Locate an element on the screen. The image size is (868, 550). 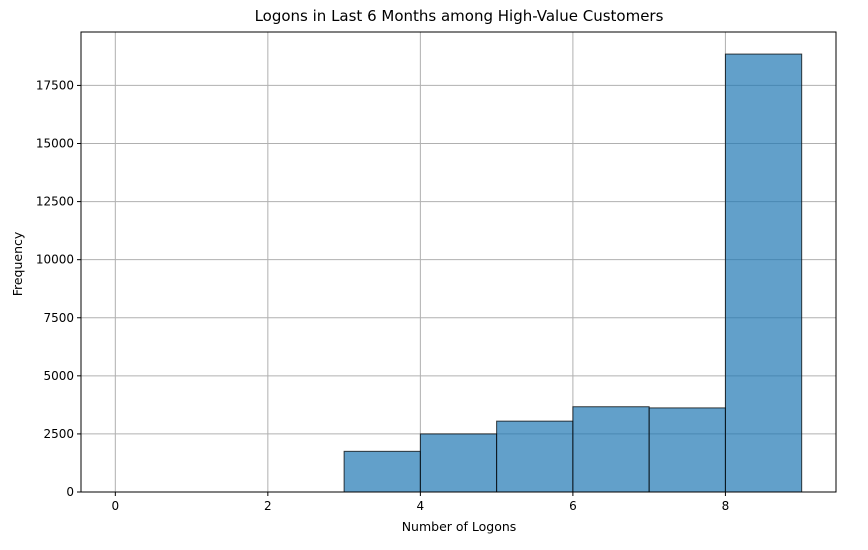
y-tick-label: 10000 is located at coordinates (55, 260).